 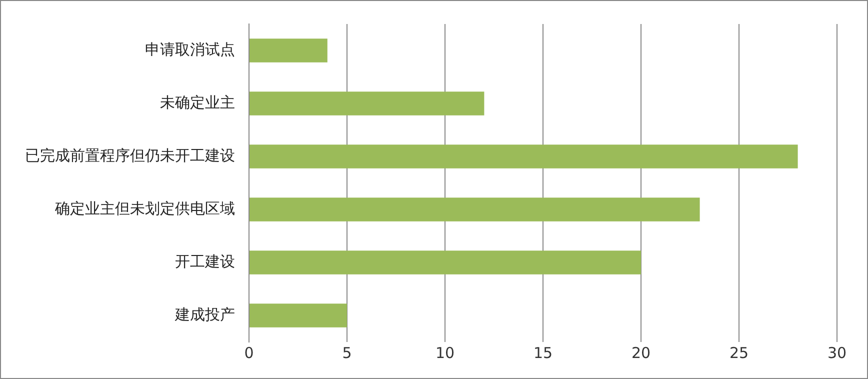 I want to click on x-tick-label: 5, so click(x=347, y=353).